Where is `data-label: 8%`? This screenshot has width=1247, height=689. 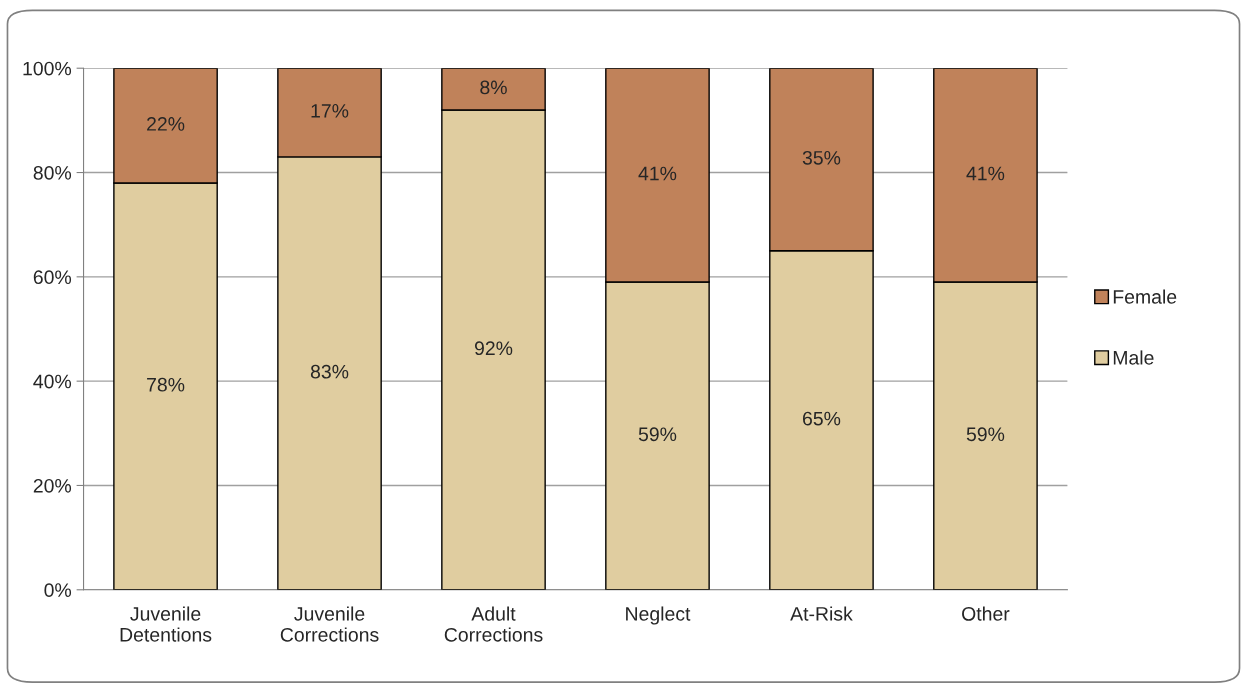 data-label: 8% is located at coordinates (493, 87).